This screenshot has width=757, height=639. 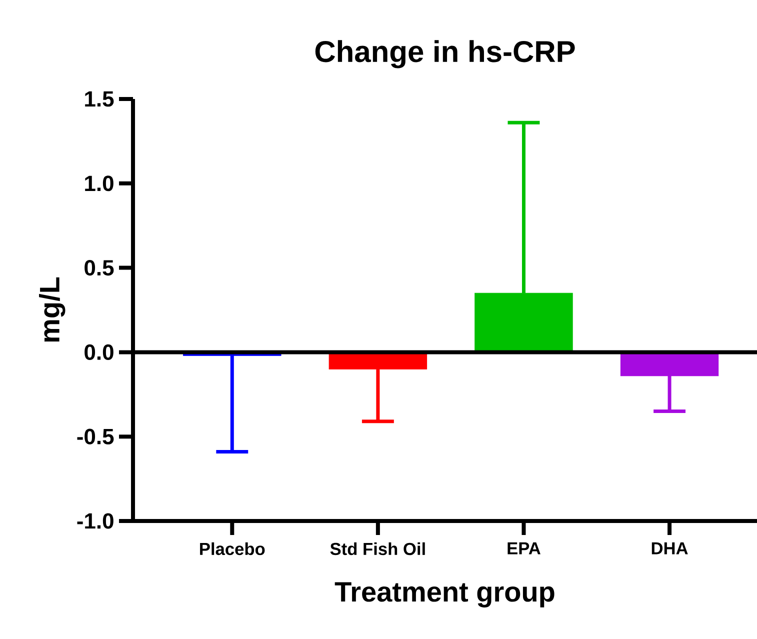 I want to click on x-axis-title: Treatment group, so click(x=444, y=595).